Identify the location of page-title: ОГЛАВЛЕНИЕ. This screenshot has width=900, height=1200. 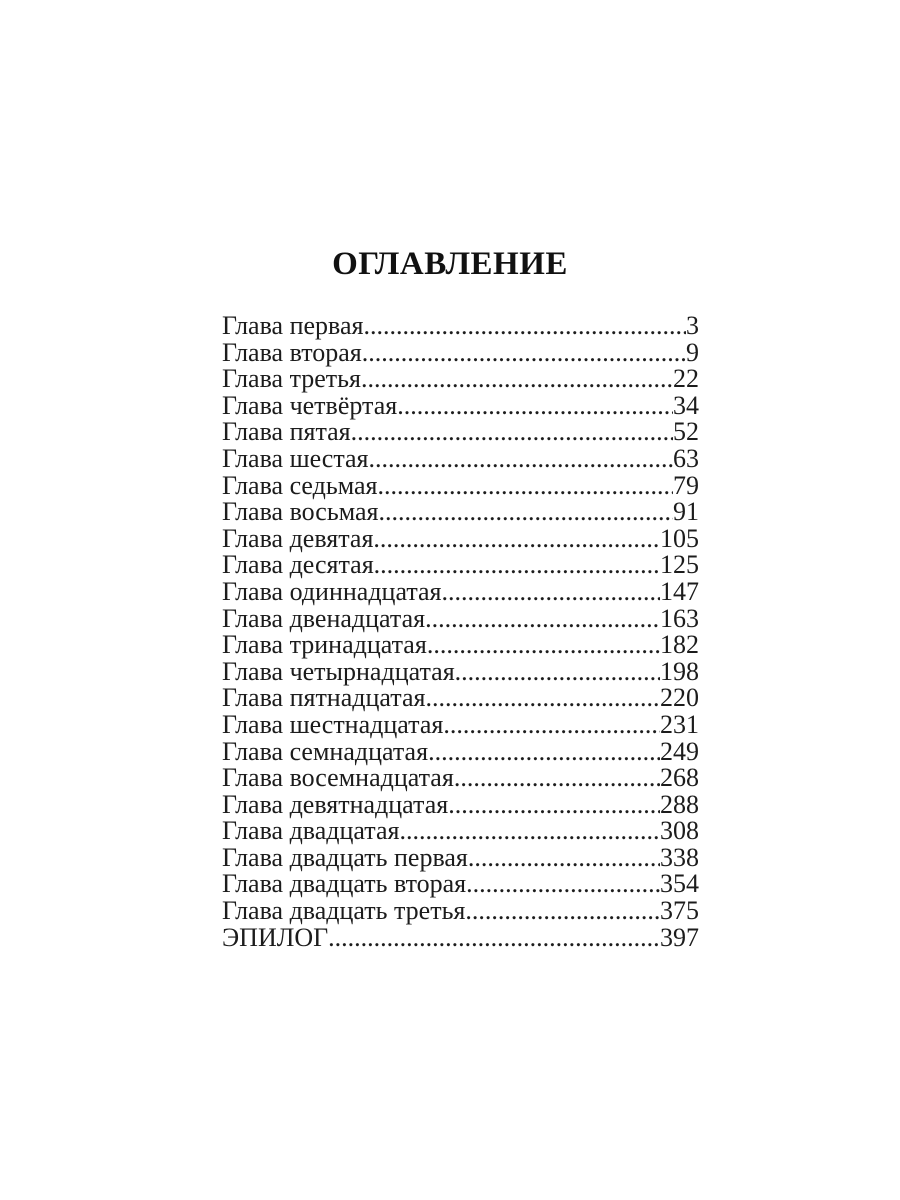
(450, 264).